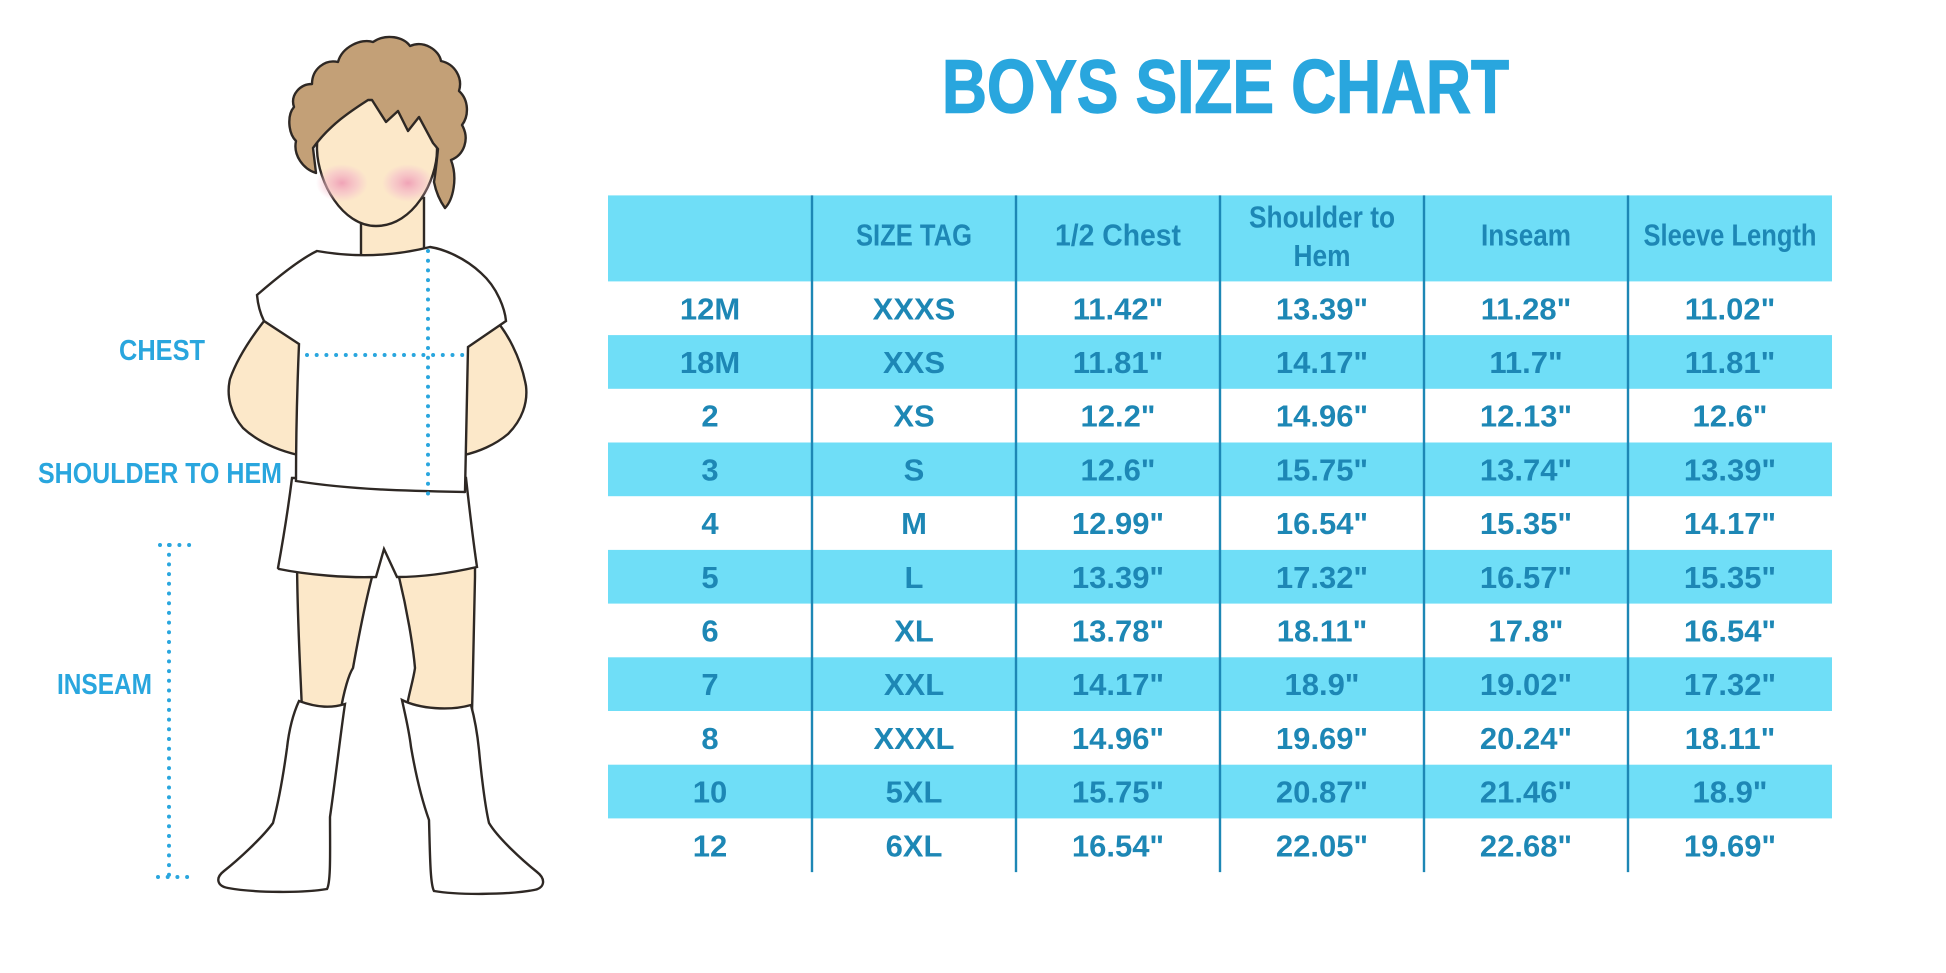  Describe the element at coordinates (914, 631) in the screenshot. I see `svg-text: XL` at that location.